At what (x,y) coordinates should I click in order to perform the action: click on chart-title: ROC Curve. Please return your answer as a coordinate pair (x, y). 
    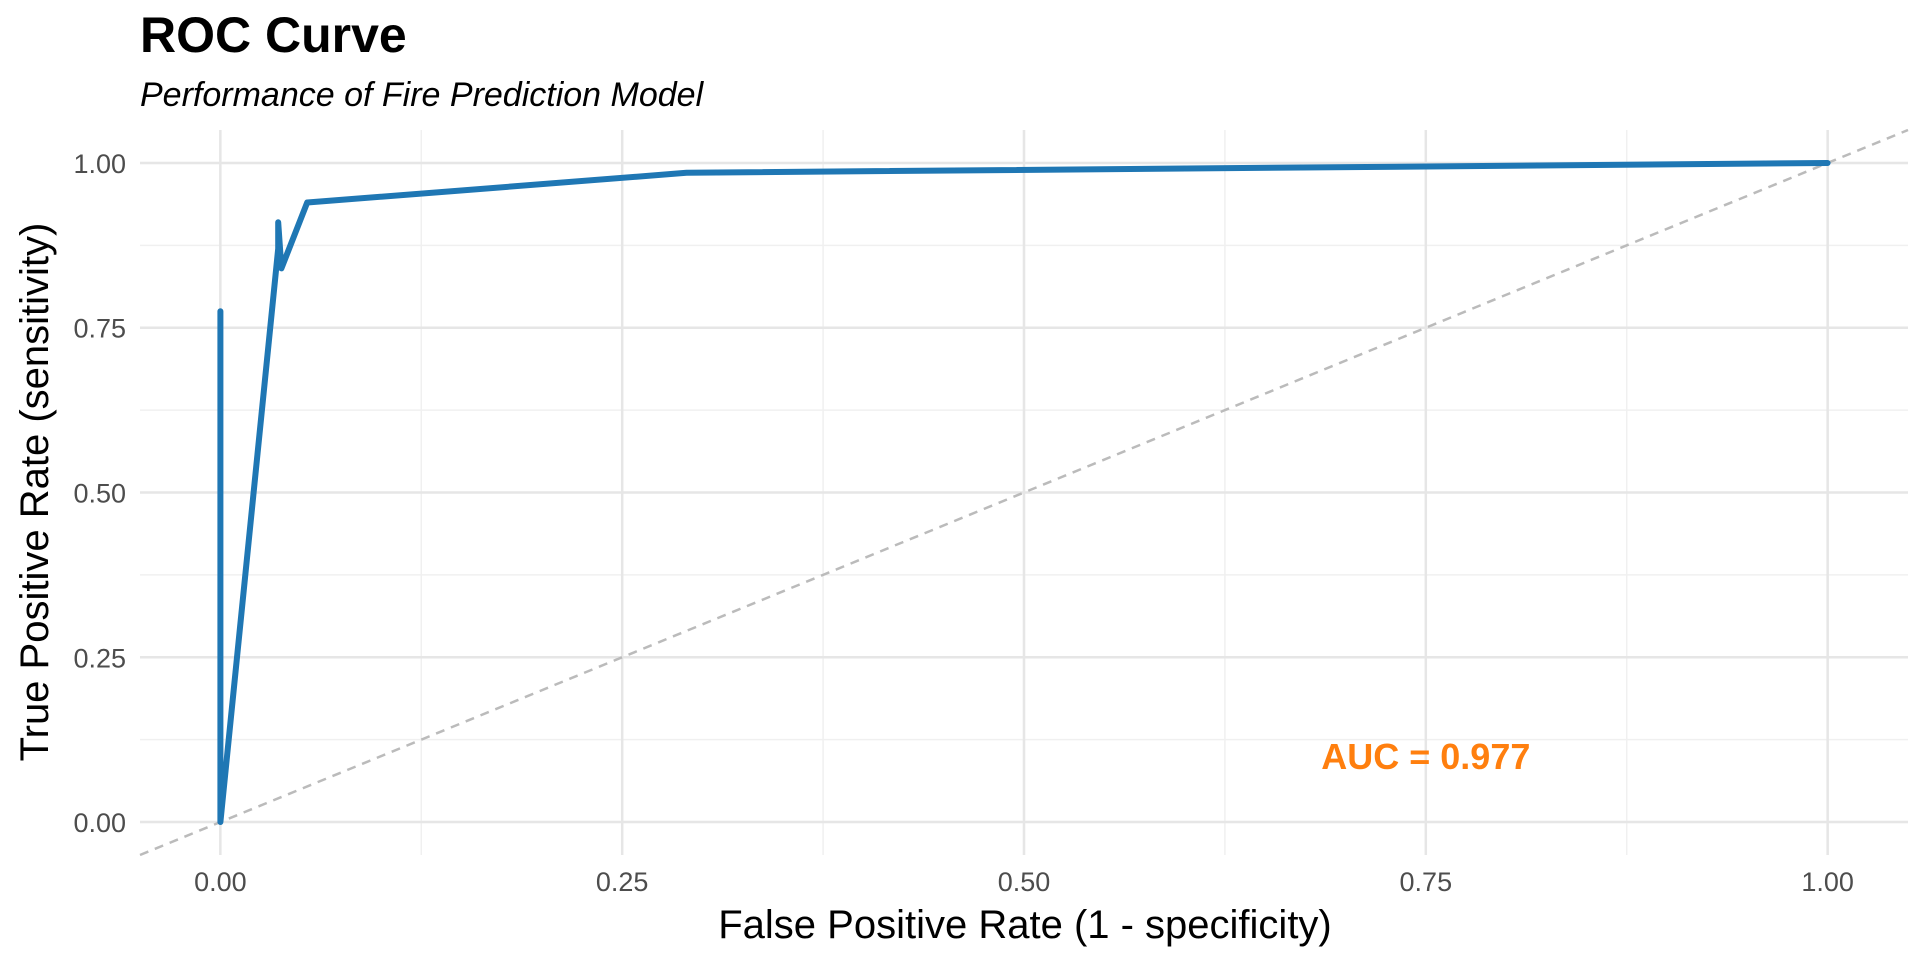
    Looking at the image, I should click on (273, 35).